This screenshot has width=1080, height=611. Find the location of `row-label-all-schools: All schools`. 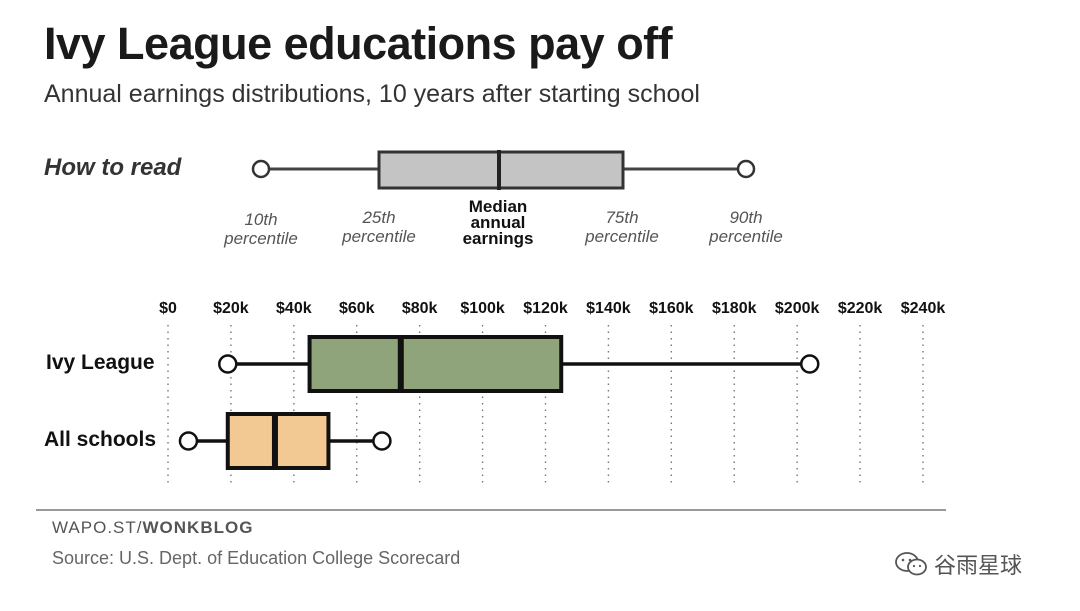

row-label-all-schools: All schools is located at coordinates (100, 439).